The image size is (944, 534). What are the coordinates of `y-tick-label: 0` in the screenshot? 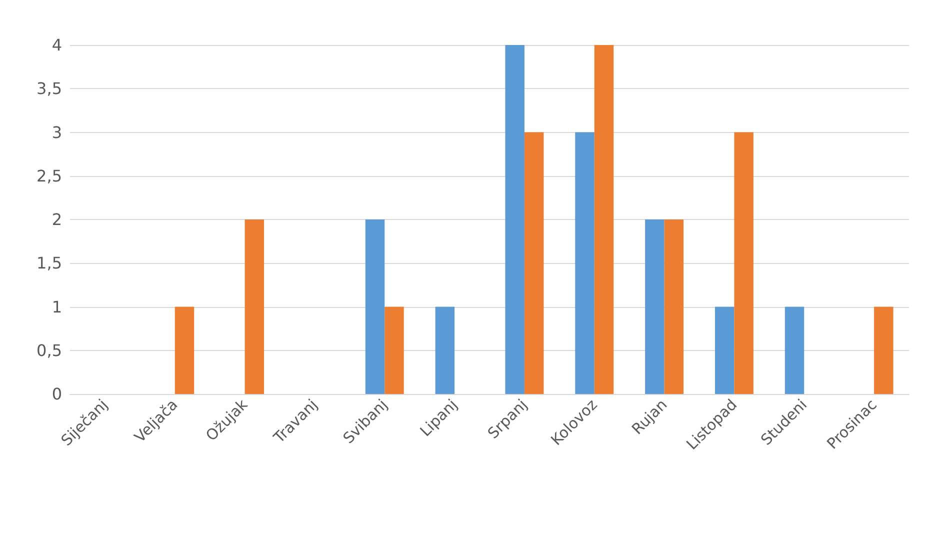 It's located at (57, 394).